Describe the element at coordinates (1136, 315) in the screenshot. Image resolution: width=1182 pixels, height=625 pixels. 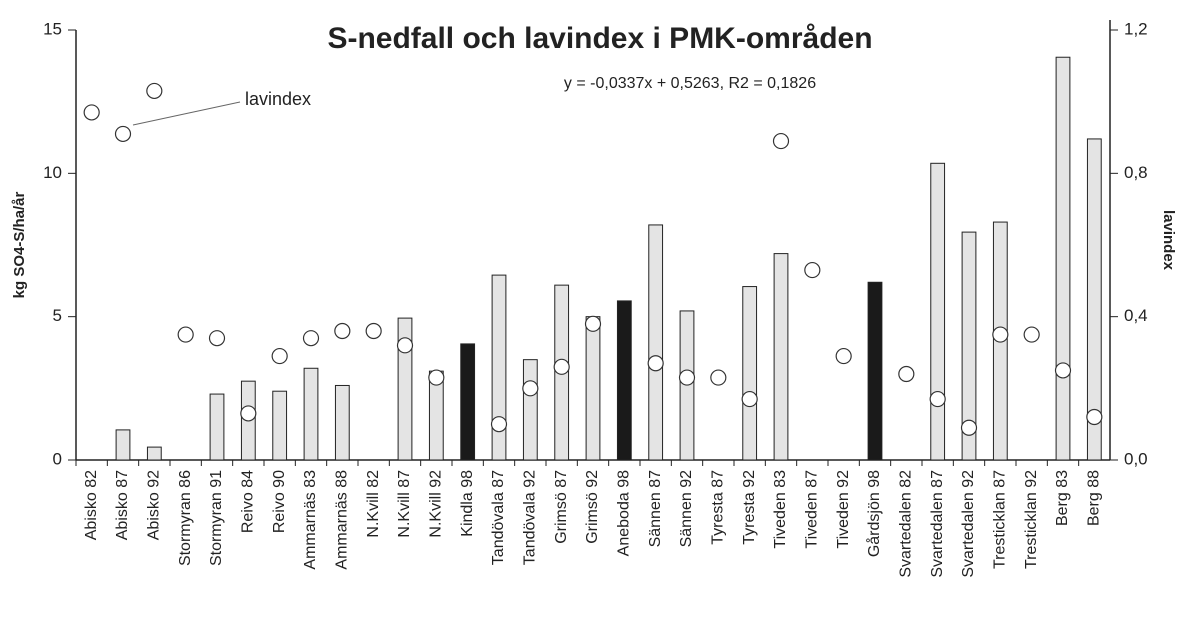
I see `y2-tick-label: 0,4` at that location.